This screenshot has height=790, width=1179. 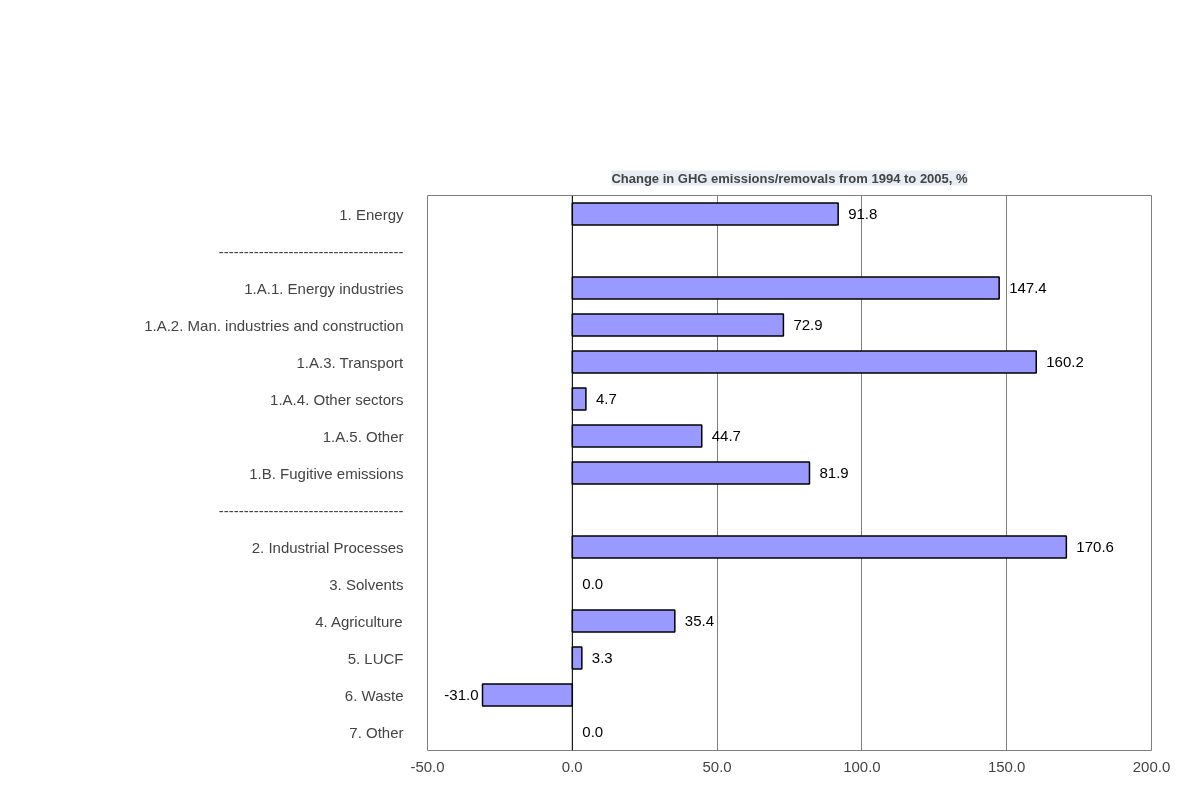 I want to click on data-label: 72.9, so click(x=808, y=324).